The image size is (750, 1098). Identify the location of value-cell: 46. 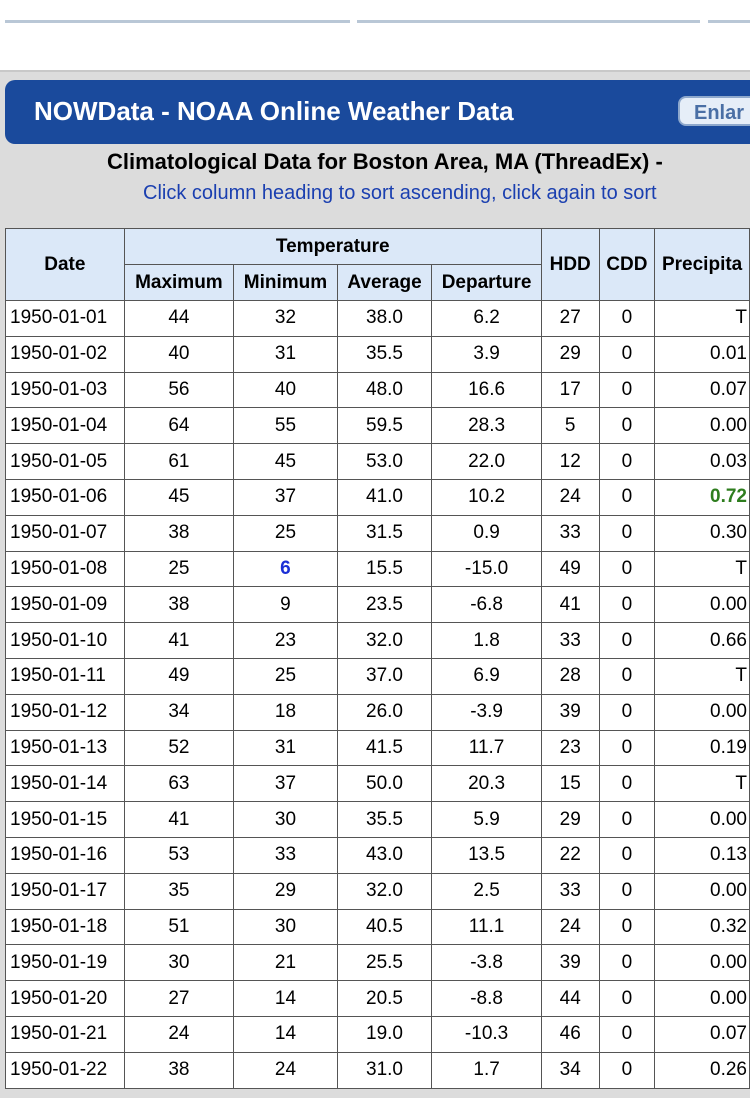
(570, 1034).